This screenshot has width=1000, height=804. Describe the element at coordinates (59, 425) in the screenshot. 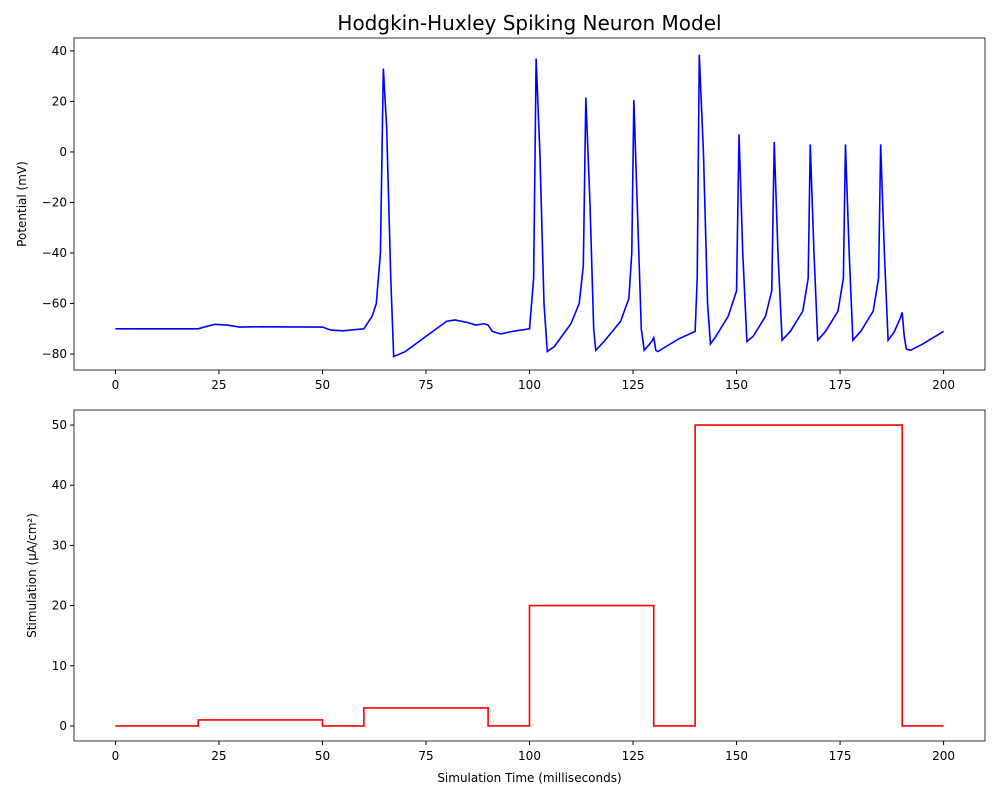

I see `y-tick-label: 50` at that location.